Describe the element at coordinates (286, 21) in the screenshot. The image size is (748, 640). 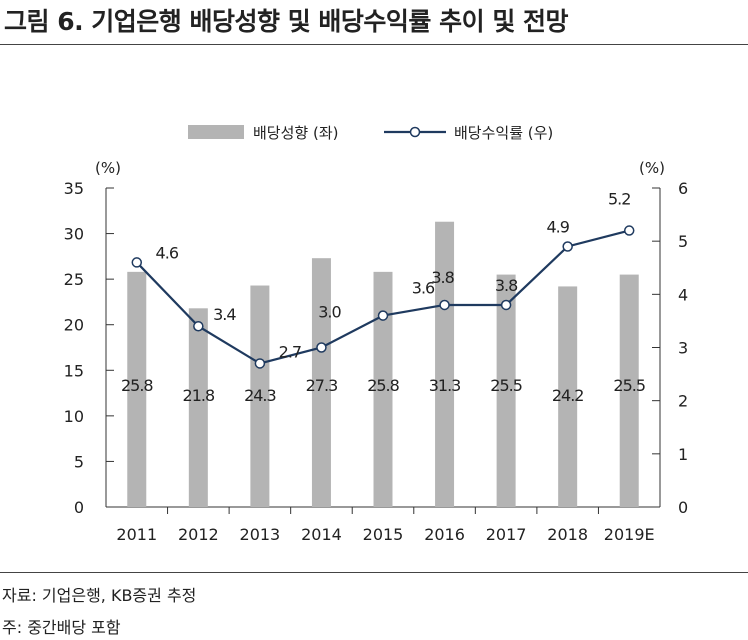
I see `figure-title: 그림 6. 기업은행 배당성향 및 배당수익률 추이 및 전망` at that location.